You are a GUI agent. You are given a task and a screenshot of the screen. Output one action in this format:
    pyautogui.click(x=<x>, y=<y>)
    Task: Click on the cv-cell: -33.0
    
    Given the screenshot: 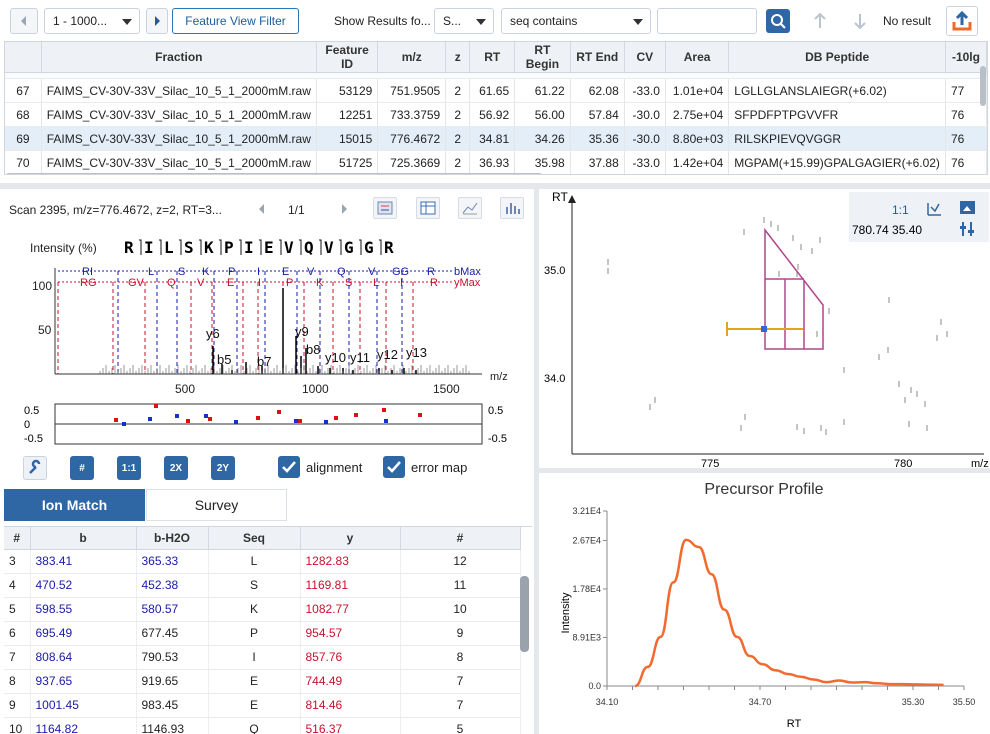 What is the action you would take?
    pyautogui.click(x=645, y=90)
    